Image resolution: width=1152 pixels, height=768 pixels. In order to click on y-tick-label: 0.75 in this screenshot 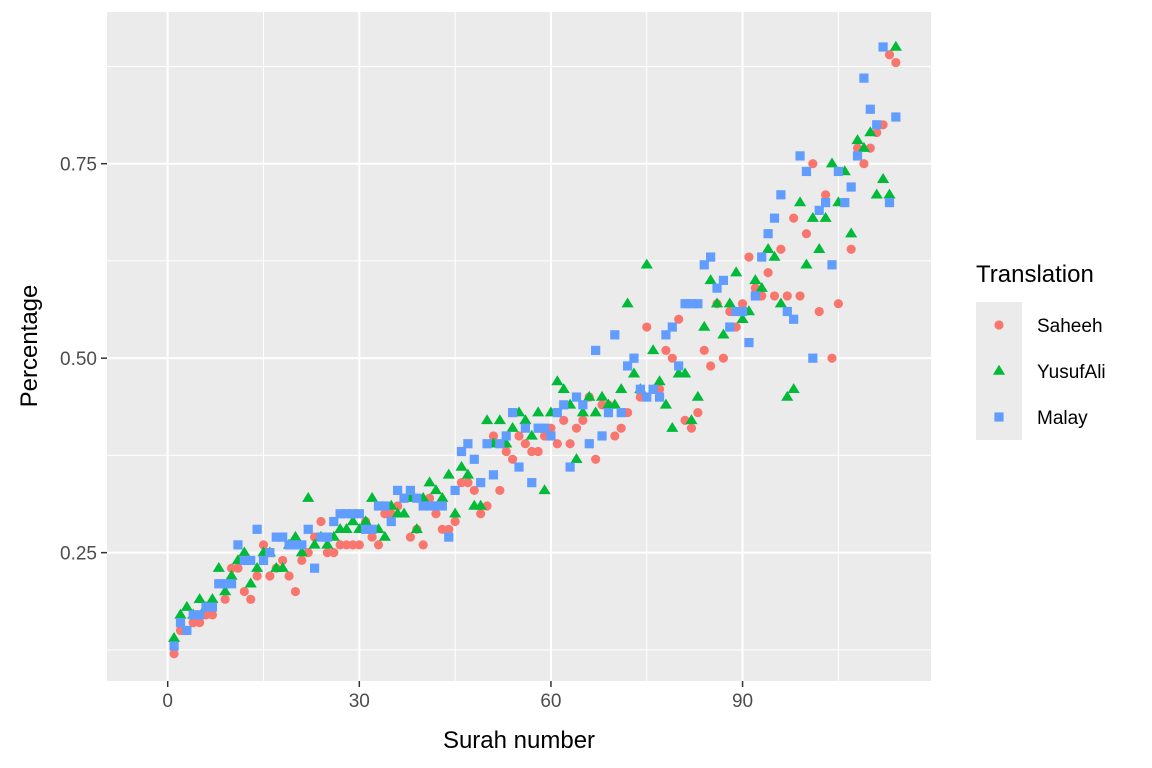, I will do `click(78, 165)`.